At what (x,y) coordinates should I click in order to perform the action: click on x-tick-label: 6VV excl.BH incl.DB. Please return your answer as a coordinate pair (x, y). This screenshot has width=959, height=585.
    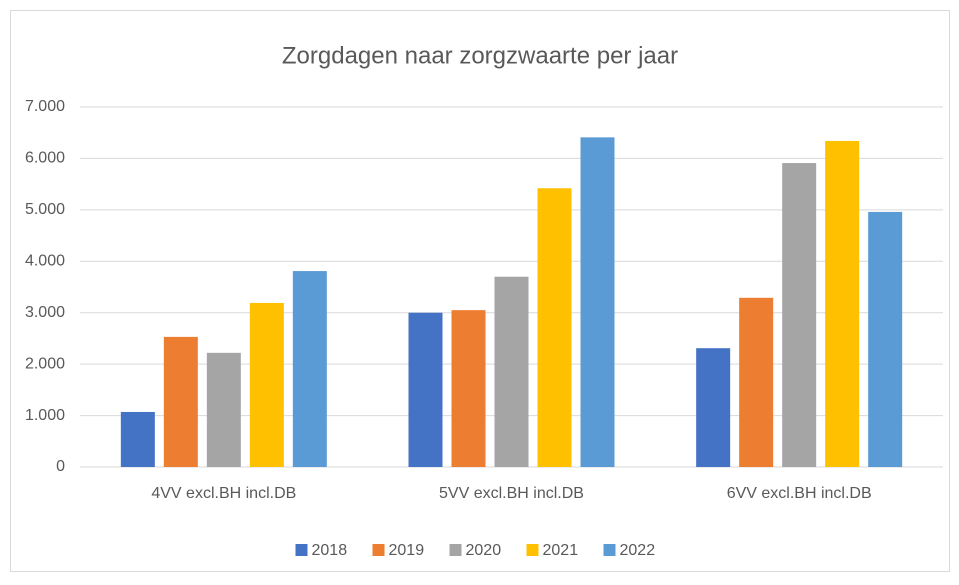
    Looking at the image, I should click on (799, 493).